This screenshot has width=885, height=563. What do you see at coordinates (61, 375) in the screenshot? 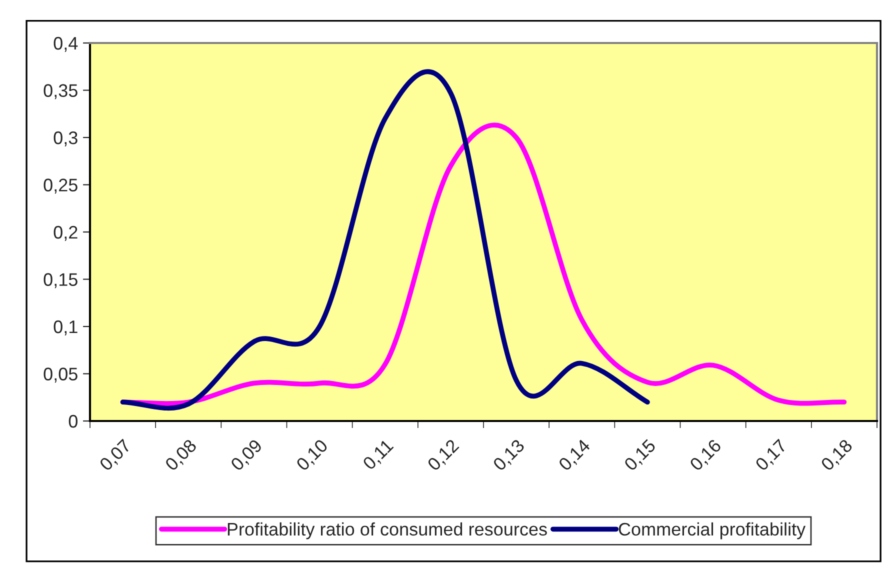
I see `y-tick-label: 0,05` at bounding box center [61, 375].